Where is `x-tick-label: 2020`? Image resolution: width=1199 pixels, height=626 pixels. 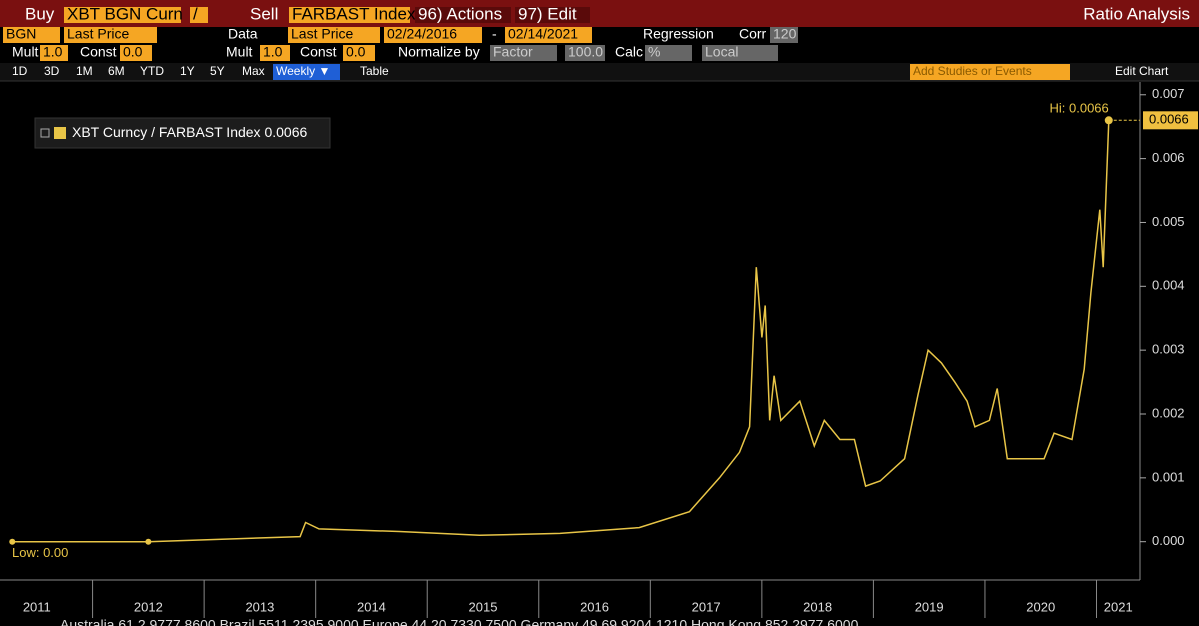
x-tick-label: 2020 is located at coordinates (1040, 606).